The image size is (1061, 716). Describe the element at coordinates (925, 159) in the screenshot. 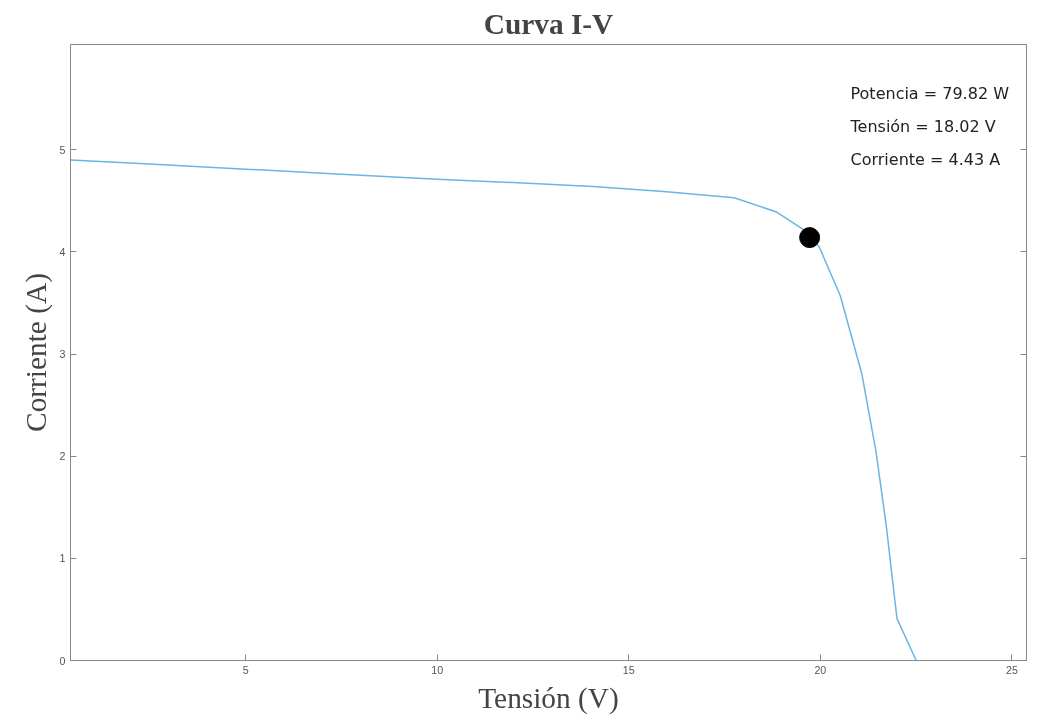

I see `annotation: Corriente = 4.43 A` at that location.